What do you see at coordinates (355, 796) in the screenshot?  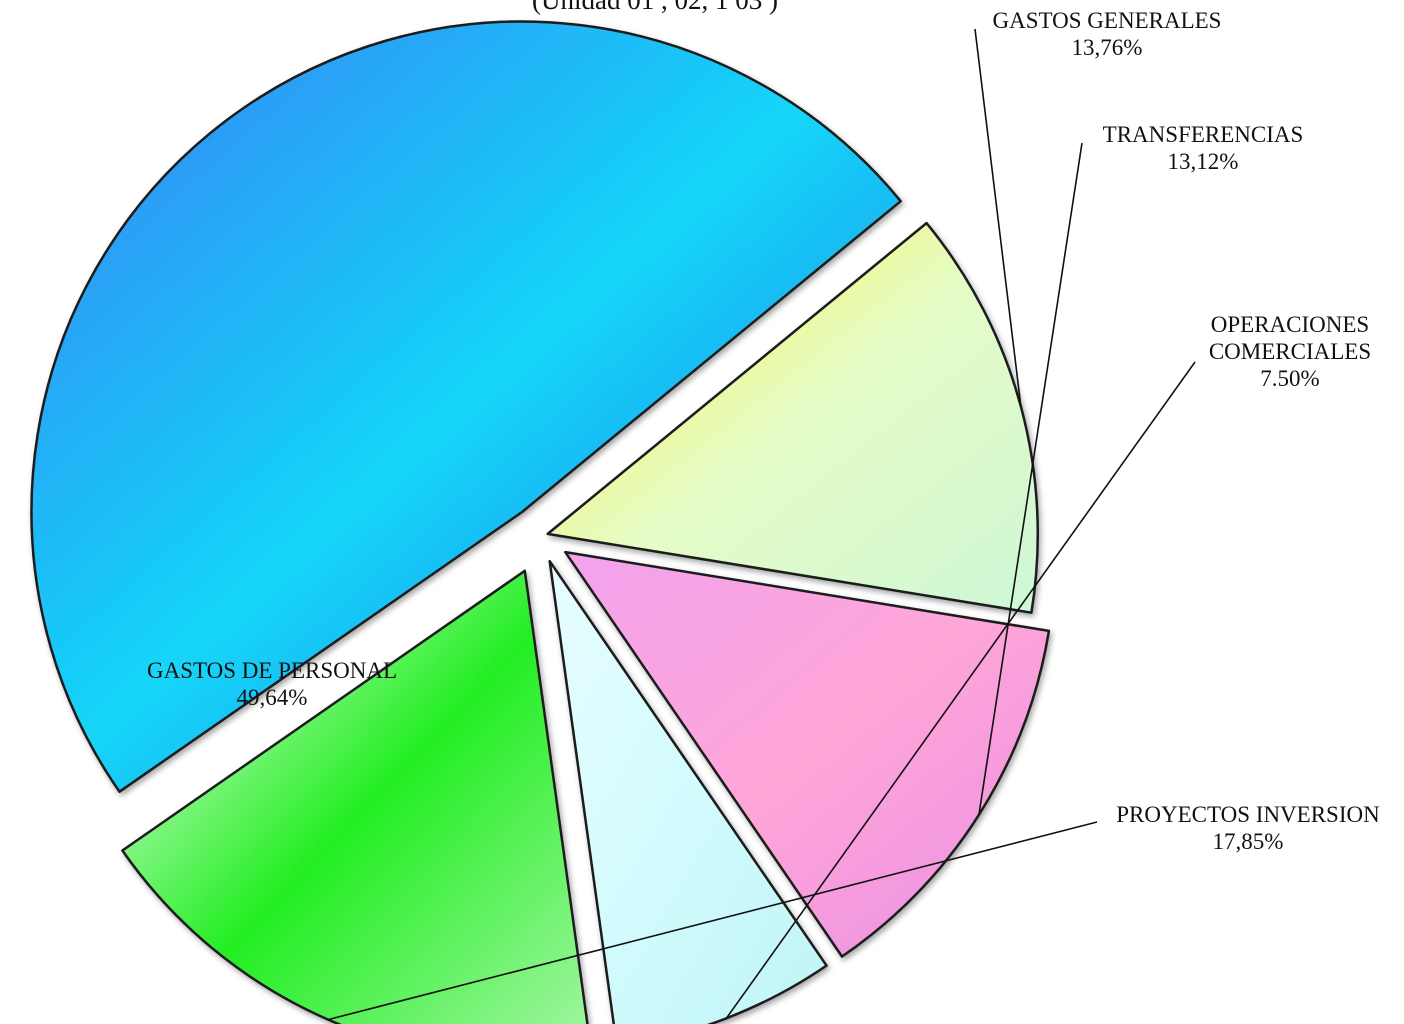 I see `pie-slice-proyectos-inversion` at bounding box center [355, 796].